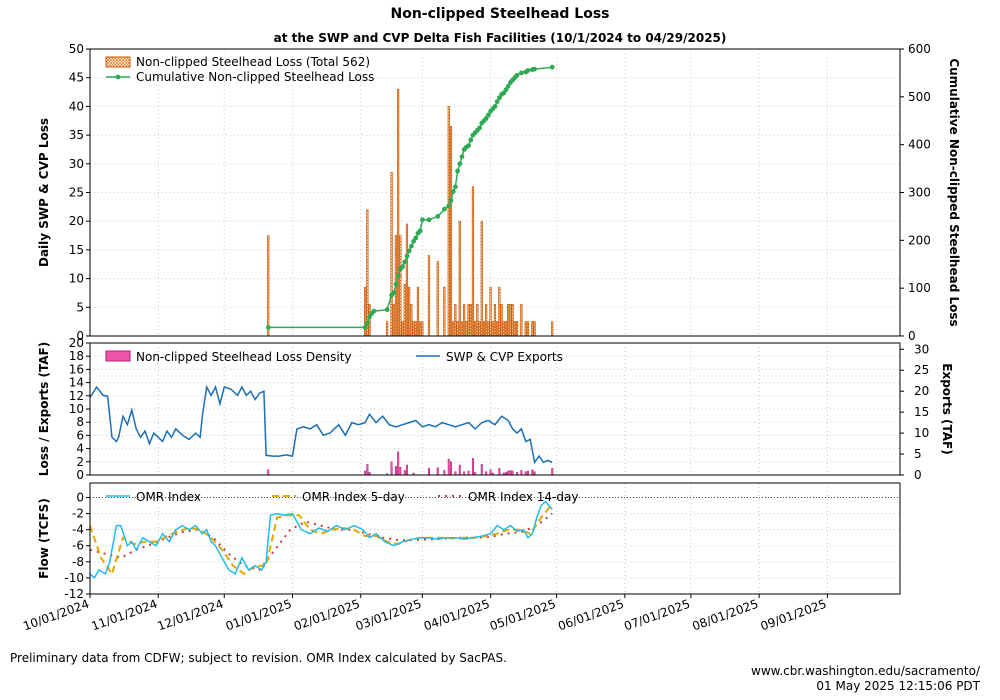 Image resolution: width=1000 pixels, height=700 pixels. I want to click on loss-y2tick-label: 600, so click(919, 49).